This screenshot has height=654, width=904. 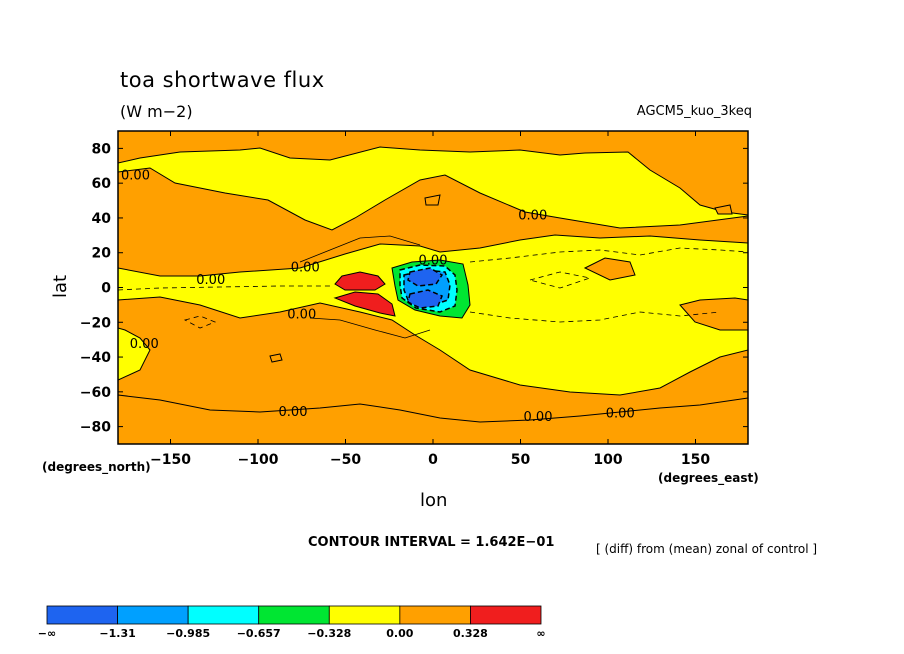 I want to click on y-tick-label: 80, so click(x=102, y=149).